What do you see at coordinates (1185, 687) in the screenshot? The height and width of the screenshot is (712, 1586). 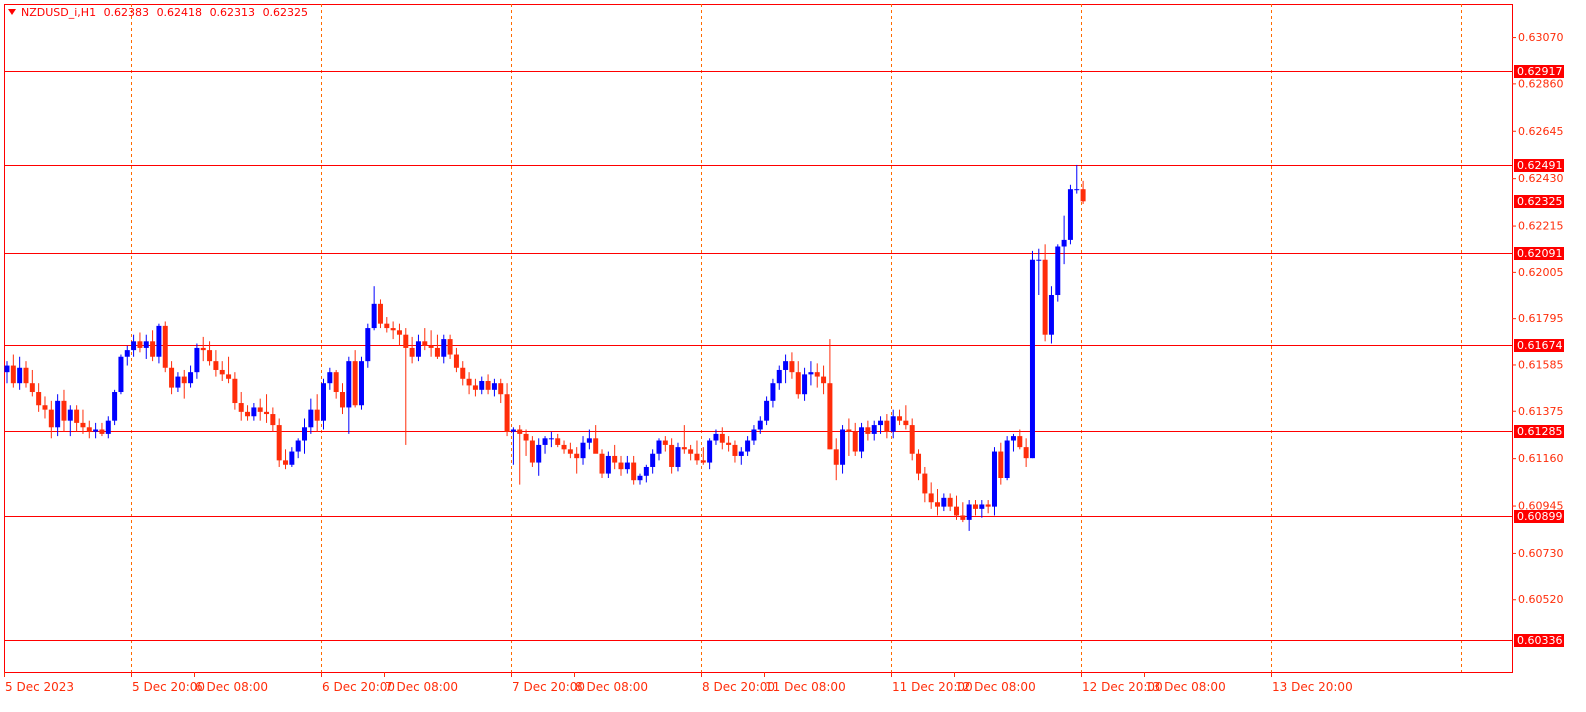 I see `x-tick-label: 13 Dec 08:00` at bounding box center [1185, 687].